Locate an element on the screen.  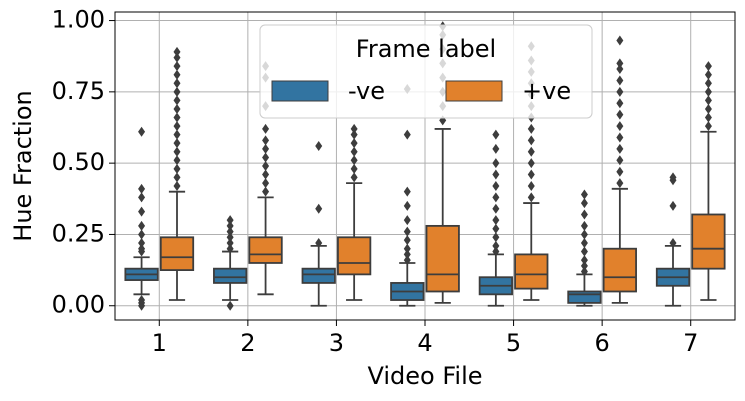
legend-label: +ve is located at coordinates (546, 91).